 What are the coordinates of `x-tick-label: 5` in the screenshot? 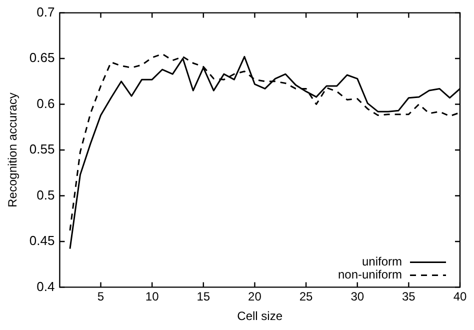 It's located at (100, 297).